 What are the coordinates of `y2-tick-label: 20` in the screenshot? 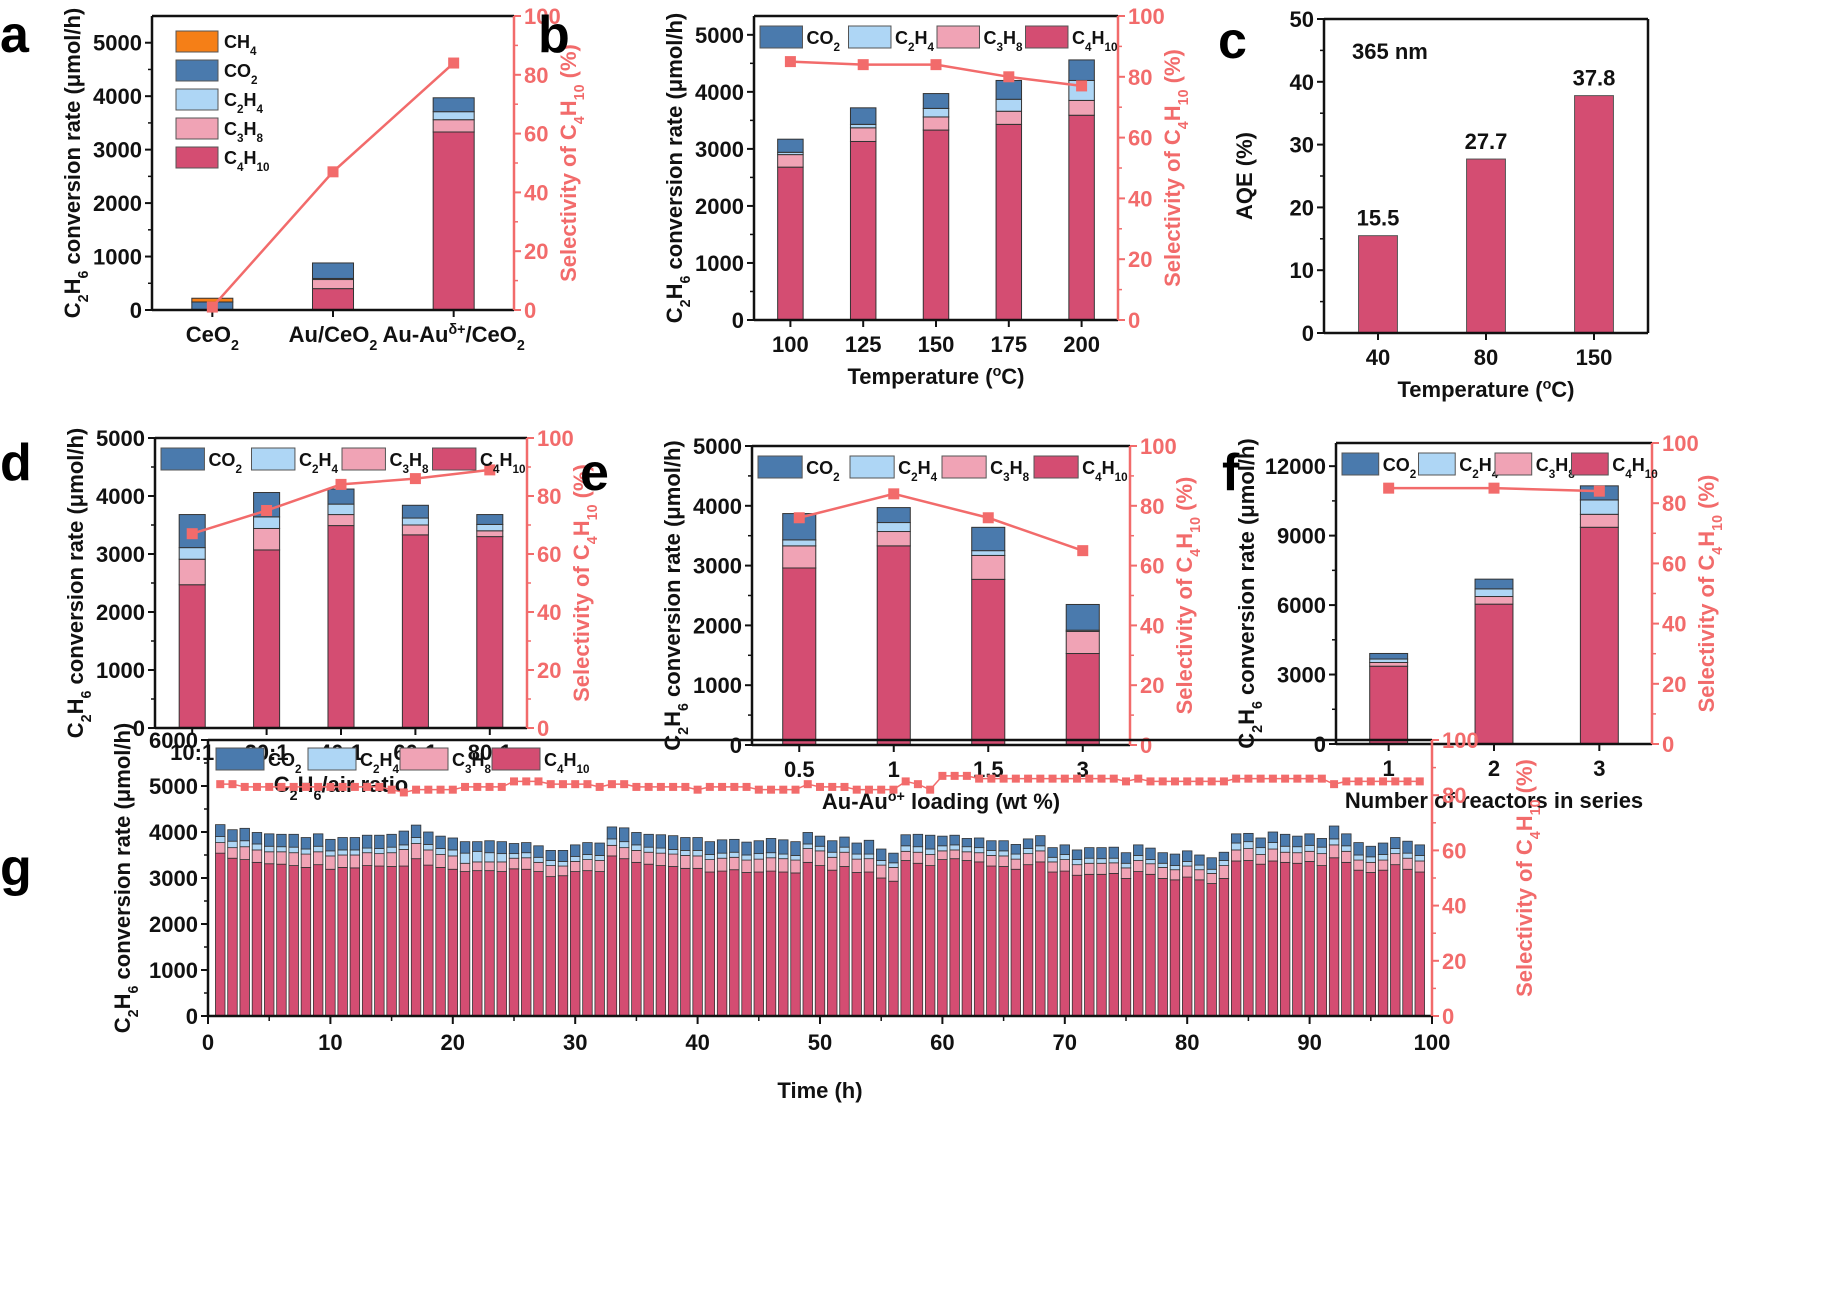 It's located at (1152, 685).